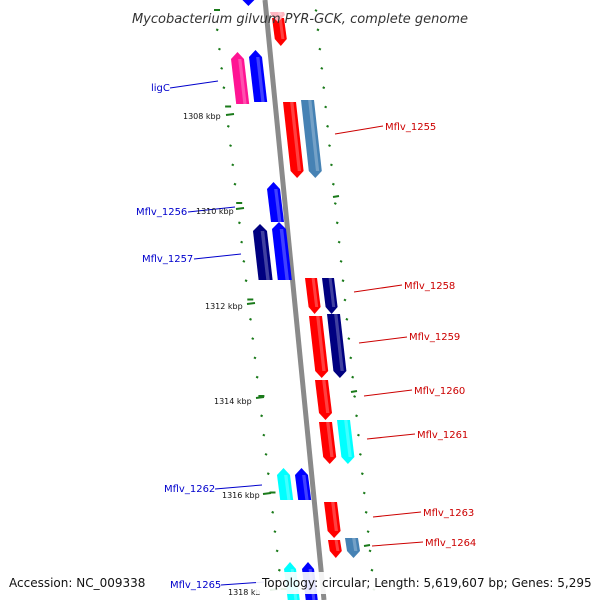 Image resolution: width=600 pixels, height=600 pixels. What do you see at coordinates (328, 443) in the screenshot?
I see `gene-mflv-1261-a` at bounding box center [328, 443].